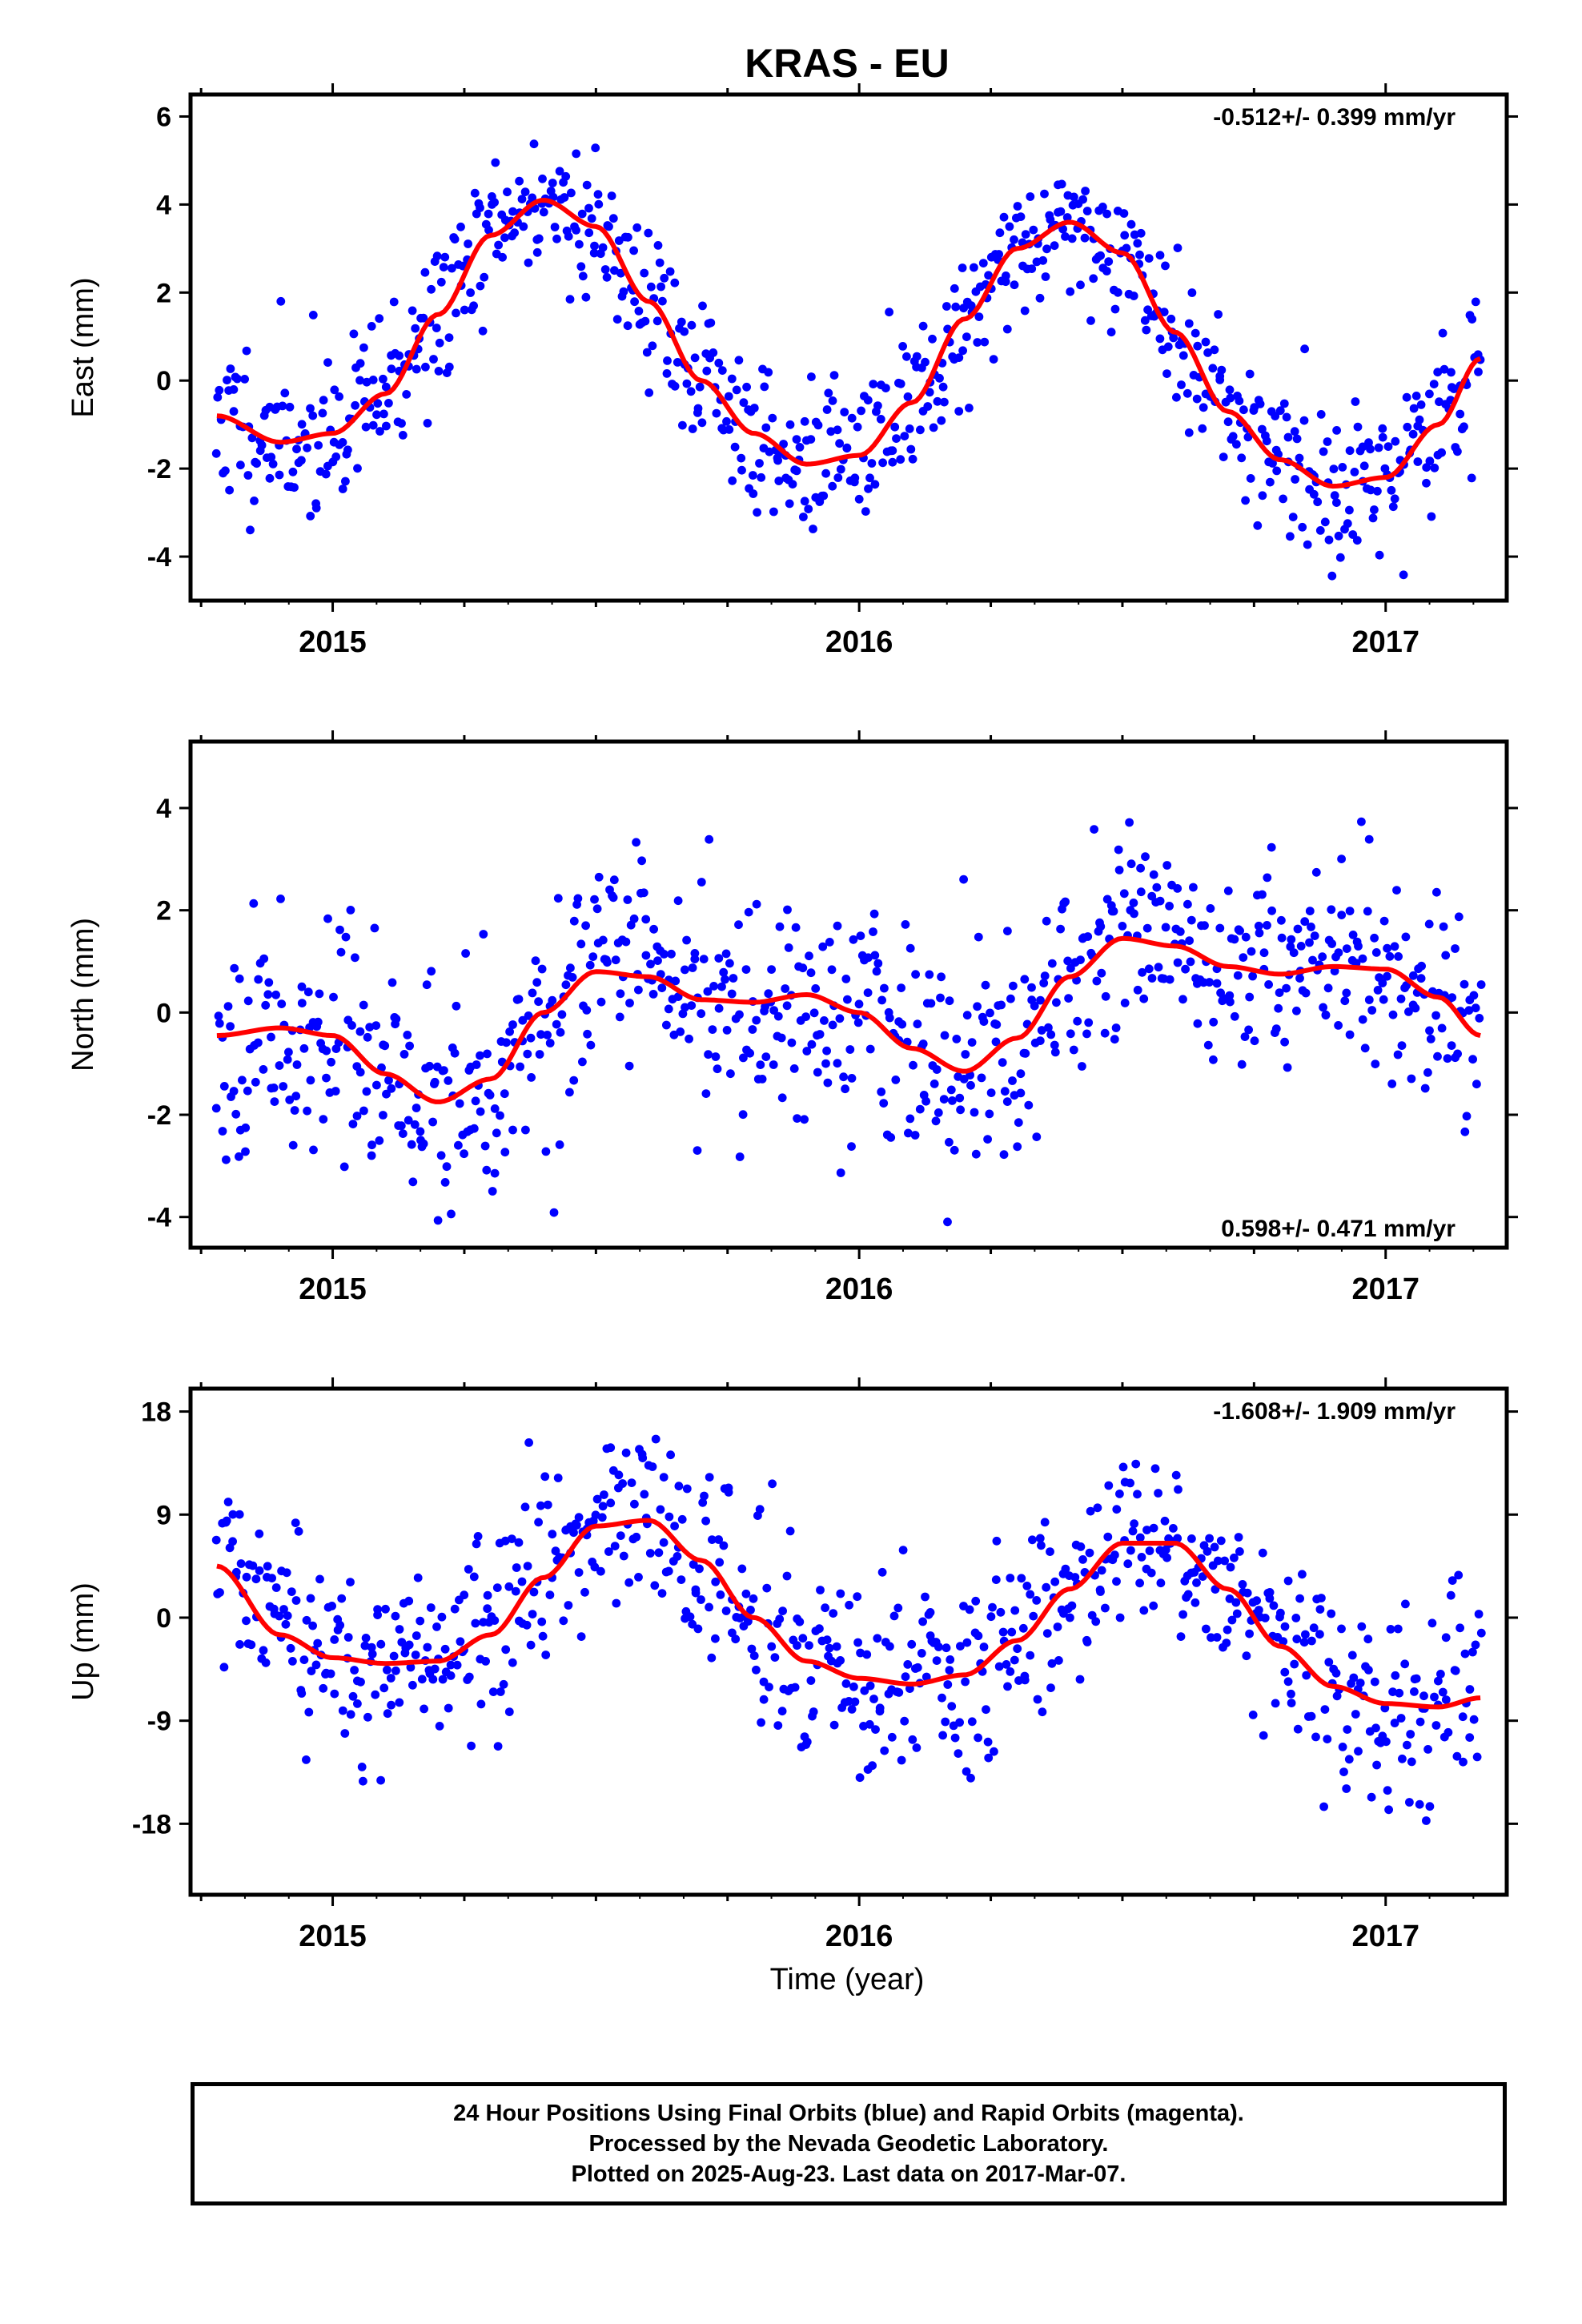 The image size is (1582, 2324). What do you see at coordinates (333, 1289) in the screenshot?
I see `x-tick-label: 2015` at bounding box center [333, 1289].